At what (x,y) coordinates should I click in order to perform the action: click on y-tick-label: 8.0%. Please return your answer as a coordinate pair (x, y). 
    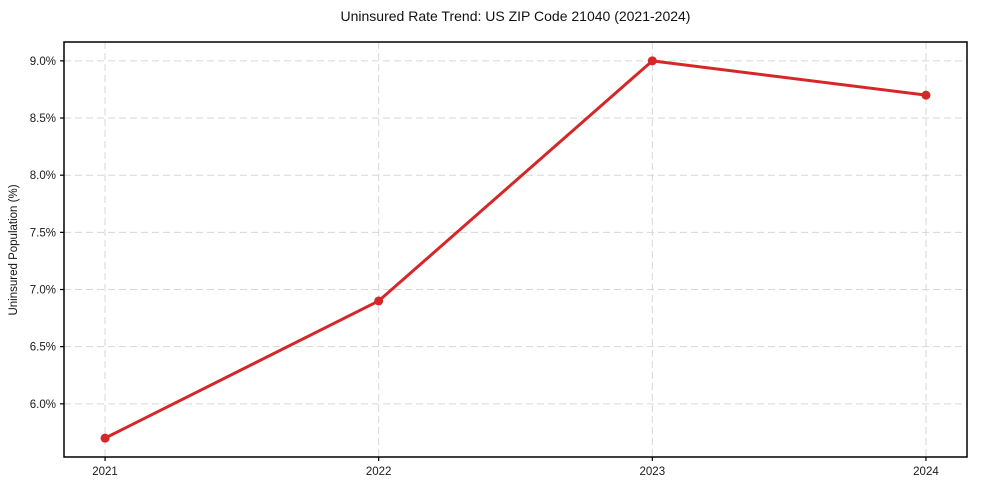
    Looking at the image, I should click on (43, 176).